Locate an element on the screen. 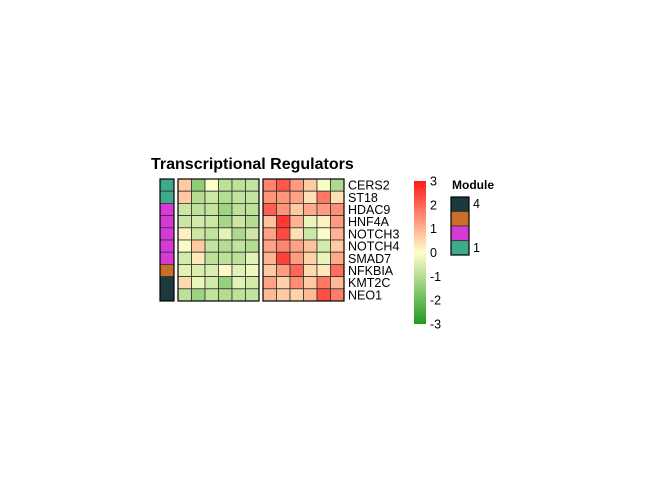 The width and height of the screenshot is (672, 480). color-bar-tick-label: -2 is located at coordinates (435, 301).